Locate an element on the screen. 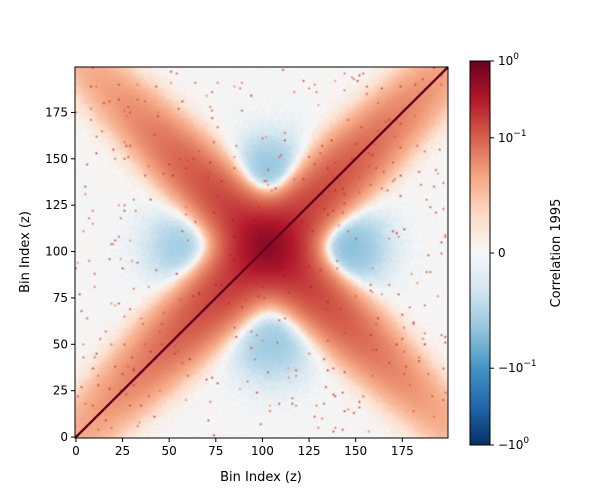  y-tick-label: 25 is located at coordinates (60, 391).